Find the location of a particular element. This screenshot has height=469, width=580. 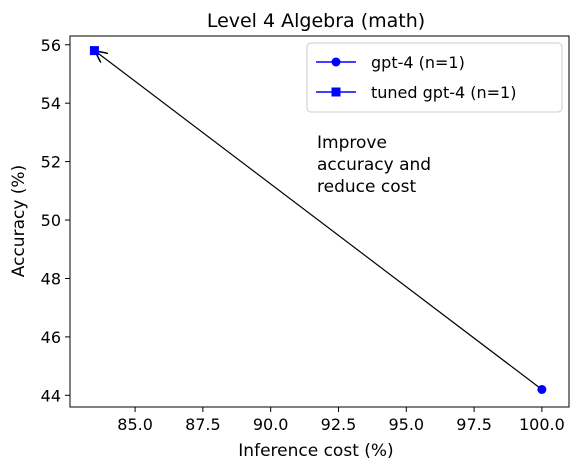

y-tick-label: 52 is located at coordinates (51, 162).